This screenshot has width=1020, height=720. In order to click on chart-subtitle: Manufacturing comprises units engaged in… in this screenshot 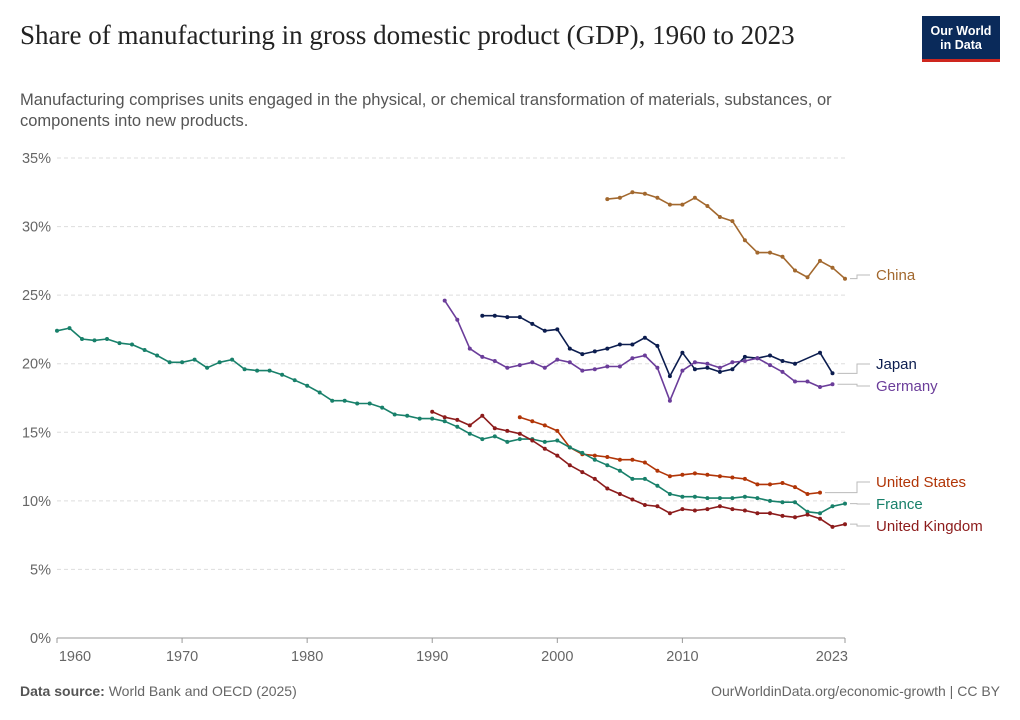, I will do `click(426, 110)`.